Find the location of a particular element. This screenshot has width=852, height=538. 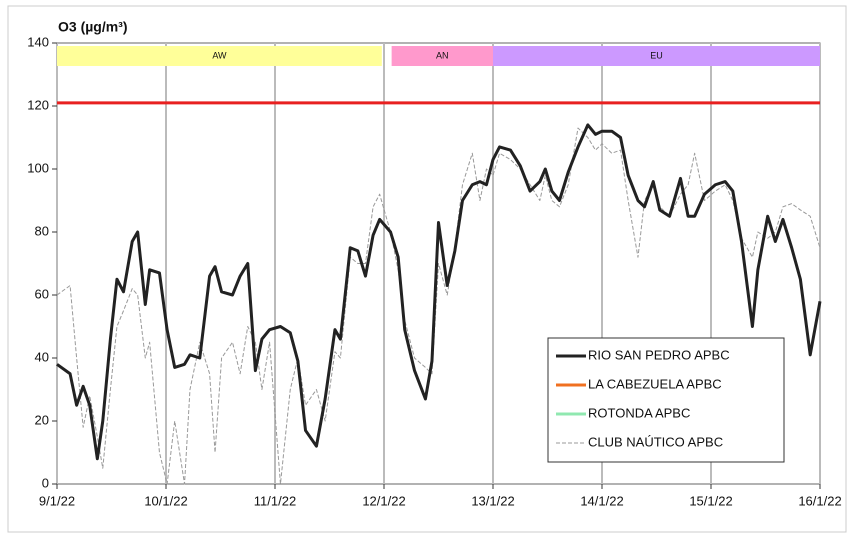

legend-label: CLUB NAÚTICO APBC is located at coordinates (655, 441).